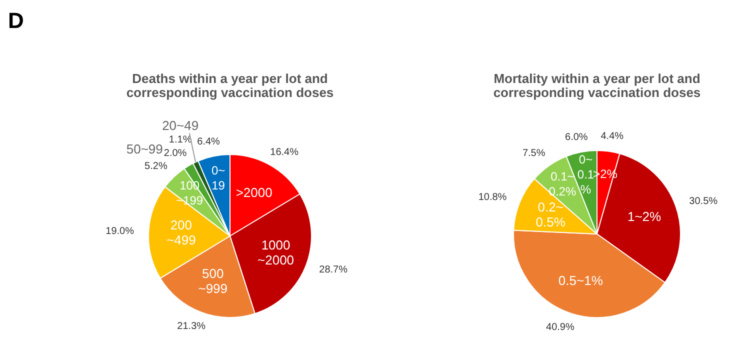 The height and width of the screenshot is (344, 730). Describe the element at coordinates (581, 280) in the screenshot. I see `slice-label: 0.5~1%` at that location.